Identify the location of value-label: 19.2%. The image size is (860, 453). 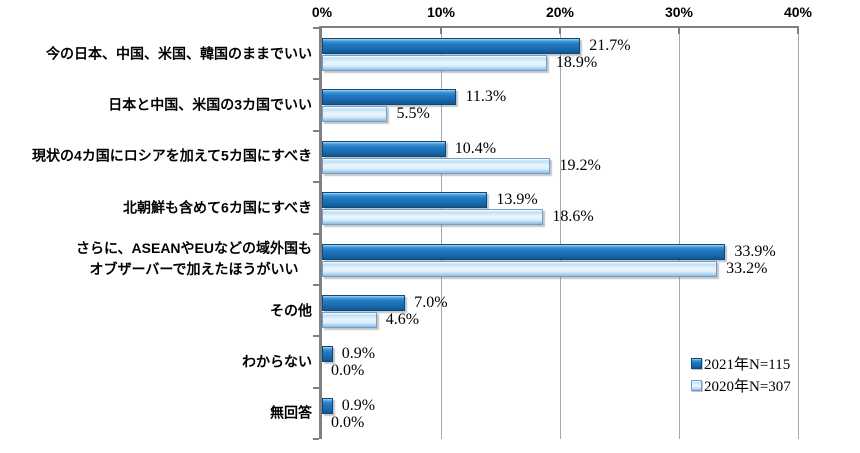
(580, 165).